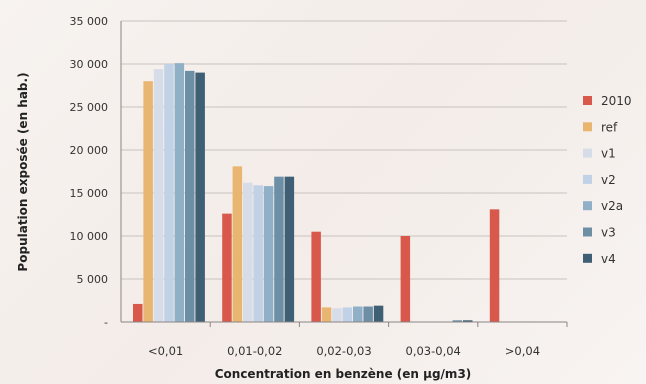 This screenshot has height=384, width=646. I want to click on legend-label-v2: v2, so click(608, 180).